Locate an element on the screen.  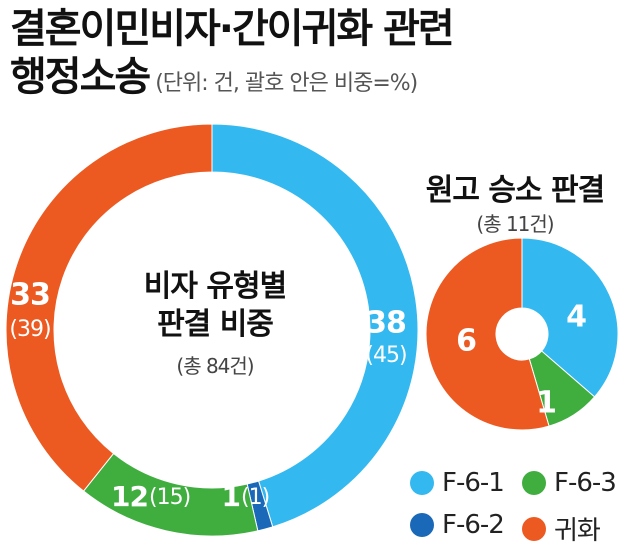
legend-swatch-f62 is located at coordinates (422, 525).